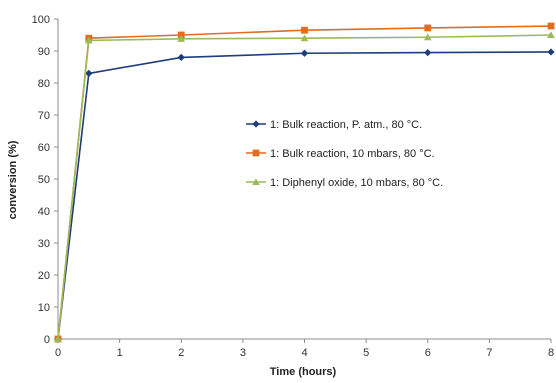  Describe the element at coordinates (13, 179) in the screenshot. I see `y-axis-label: conversion (%)` at that location.